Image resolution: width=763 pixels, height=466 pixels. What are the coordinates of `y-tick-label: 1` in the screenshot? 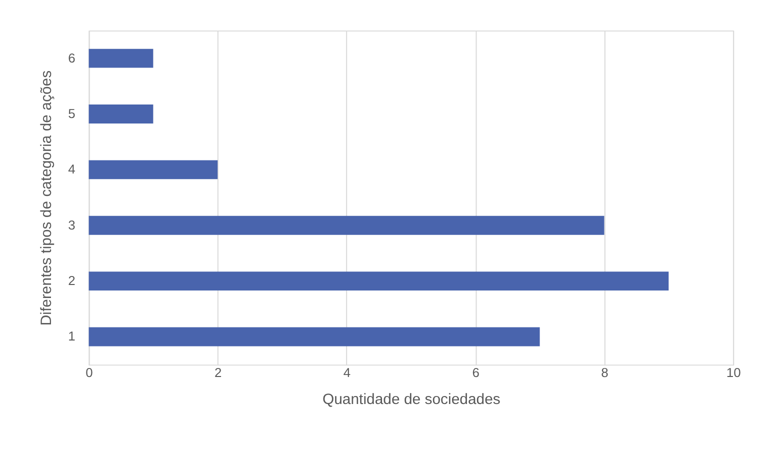 It's located at (72, 336).